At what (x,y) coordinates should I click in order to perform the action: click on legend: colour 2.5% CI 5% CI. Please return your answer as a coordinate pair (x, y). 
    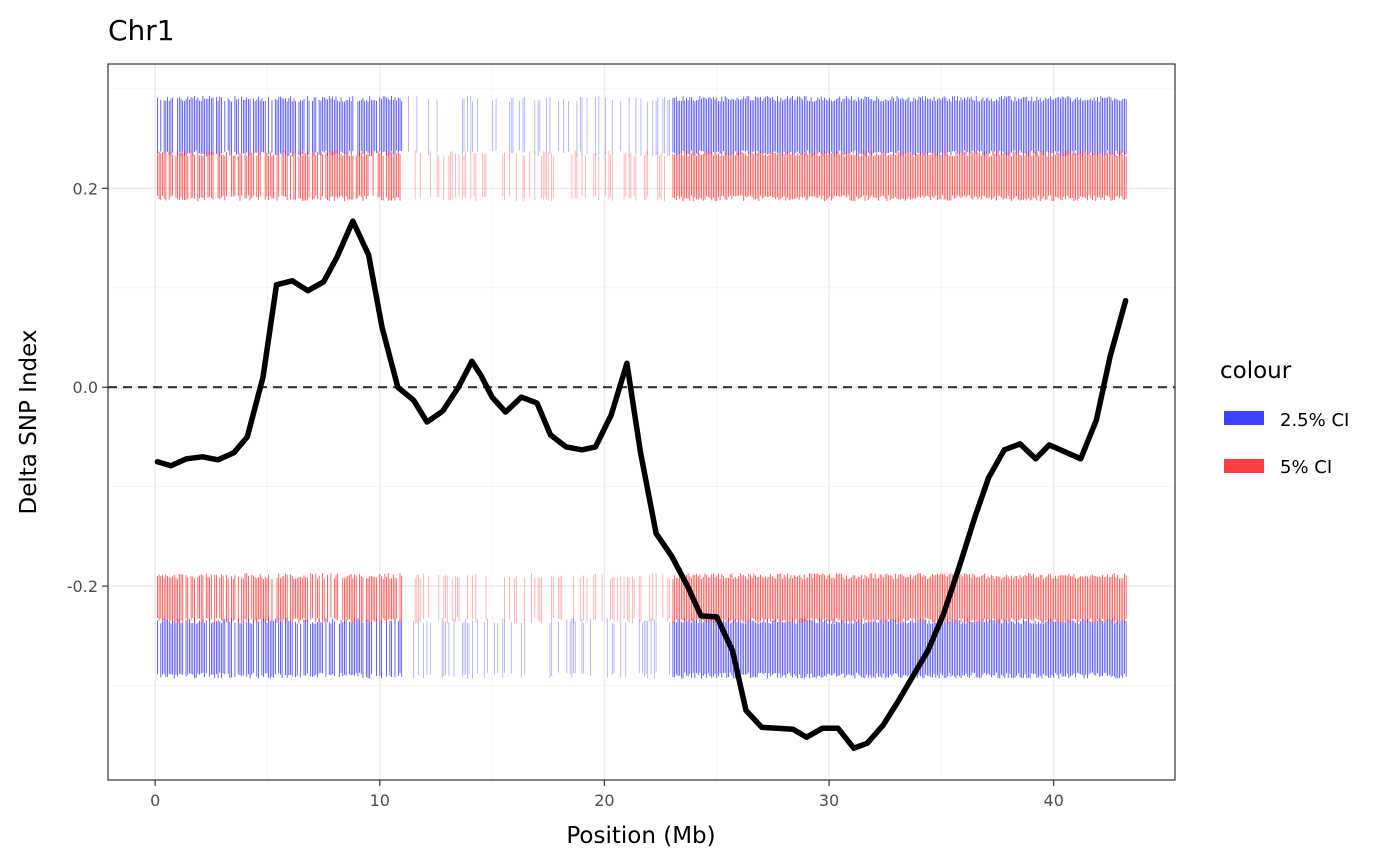
    Looking at the image, I should click on (1284, 418).